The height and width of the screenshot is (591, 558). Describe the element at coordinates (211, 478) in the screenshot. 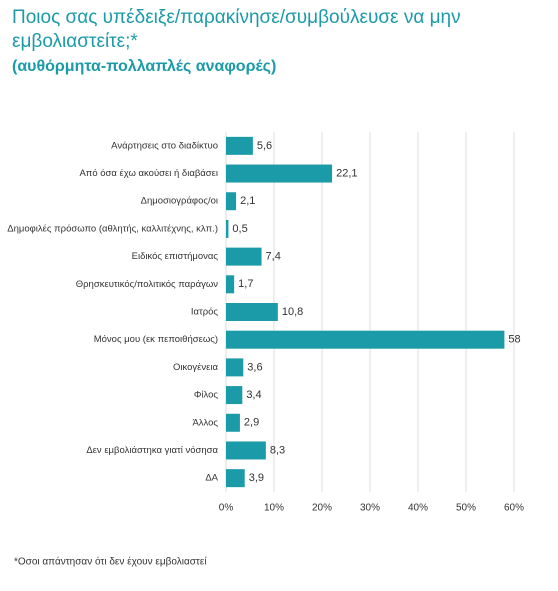

I see `y-tick-label: ΔΑ` at that location.